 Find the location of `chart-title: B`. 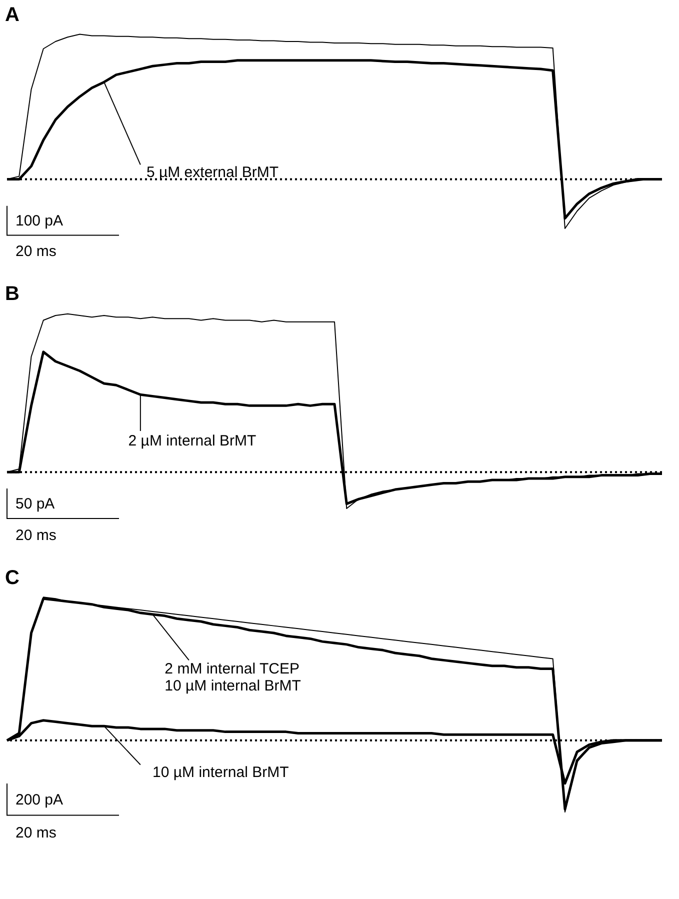

chart-title: B is located at coordinates (12, 294).